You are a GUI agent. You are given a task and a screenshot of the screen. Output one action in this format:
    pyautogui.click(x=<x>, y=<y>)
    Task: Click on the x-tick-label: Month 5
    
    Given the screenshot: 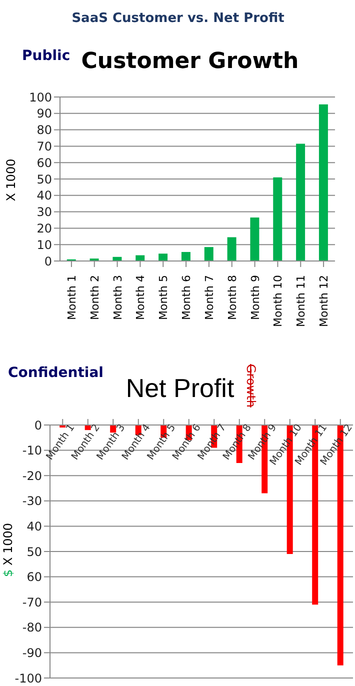 What is the action you would take?
    pyautogui.click(x=163, y=297)
    